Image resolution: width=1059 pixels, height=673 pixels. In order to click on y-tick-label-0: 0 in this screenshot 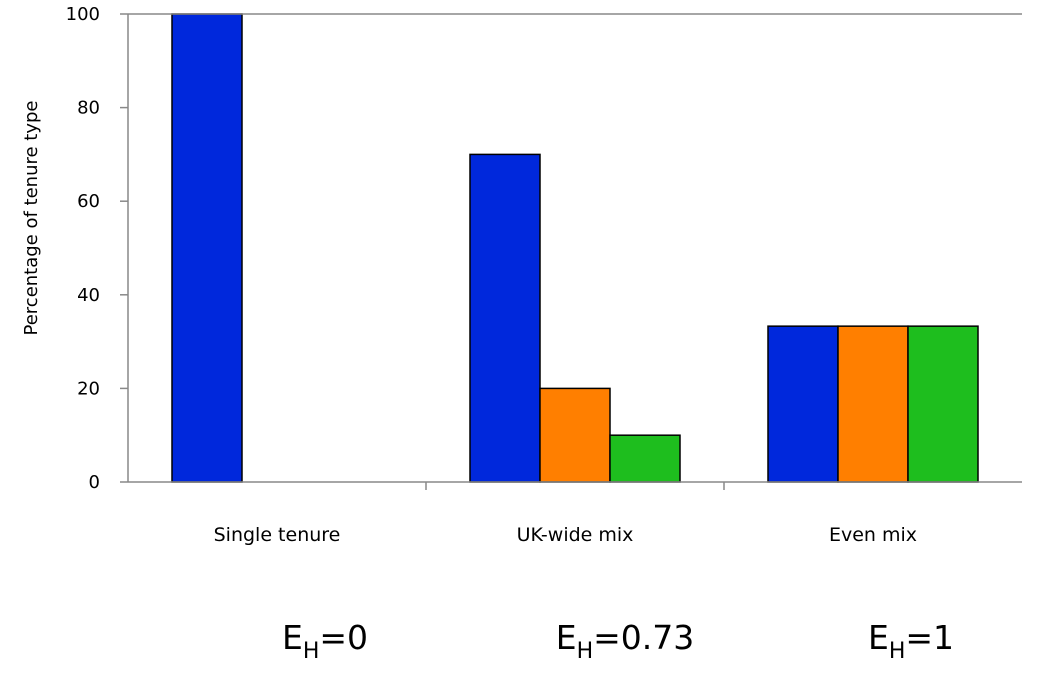, I will do `click(94, 482)`.